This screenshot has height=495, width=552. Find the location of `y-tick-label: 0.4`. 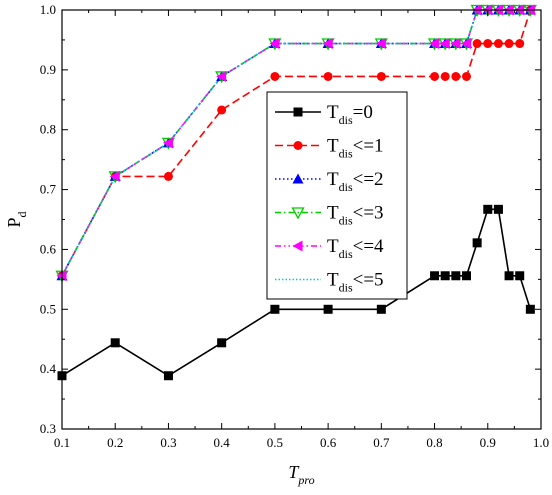

y-tick-label: 0.4 is located at coordinates (48, 368).